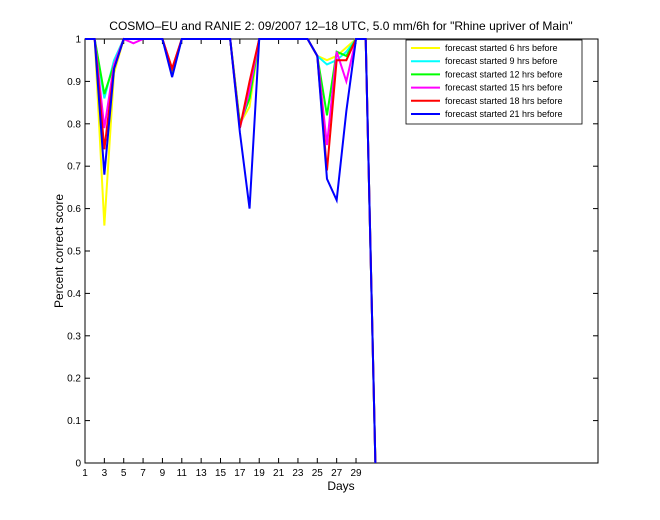  Describe the element at coordinates (240, 473) in the screenshot. I see `x-tick-label: 17` at that location.